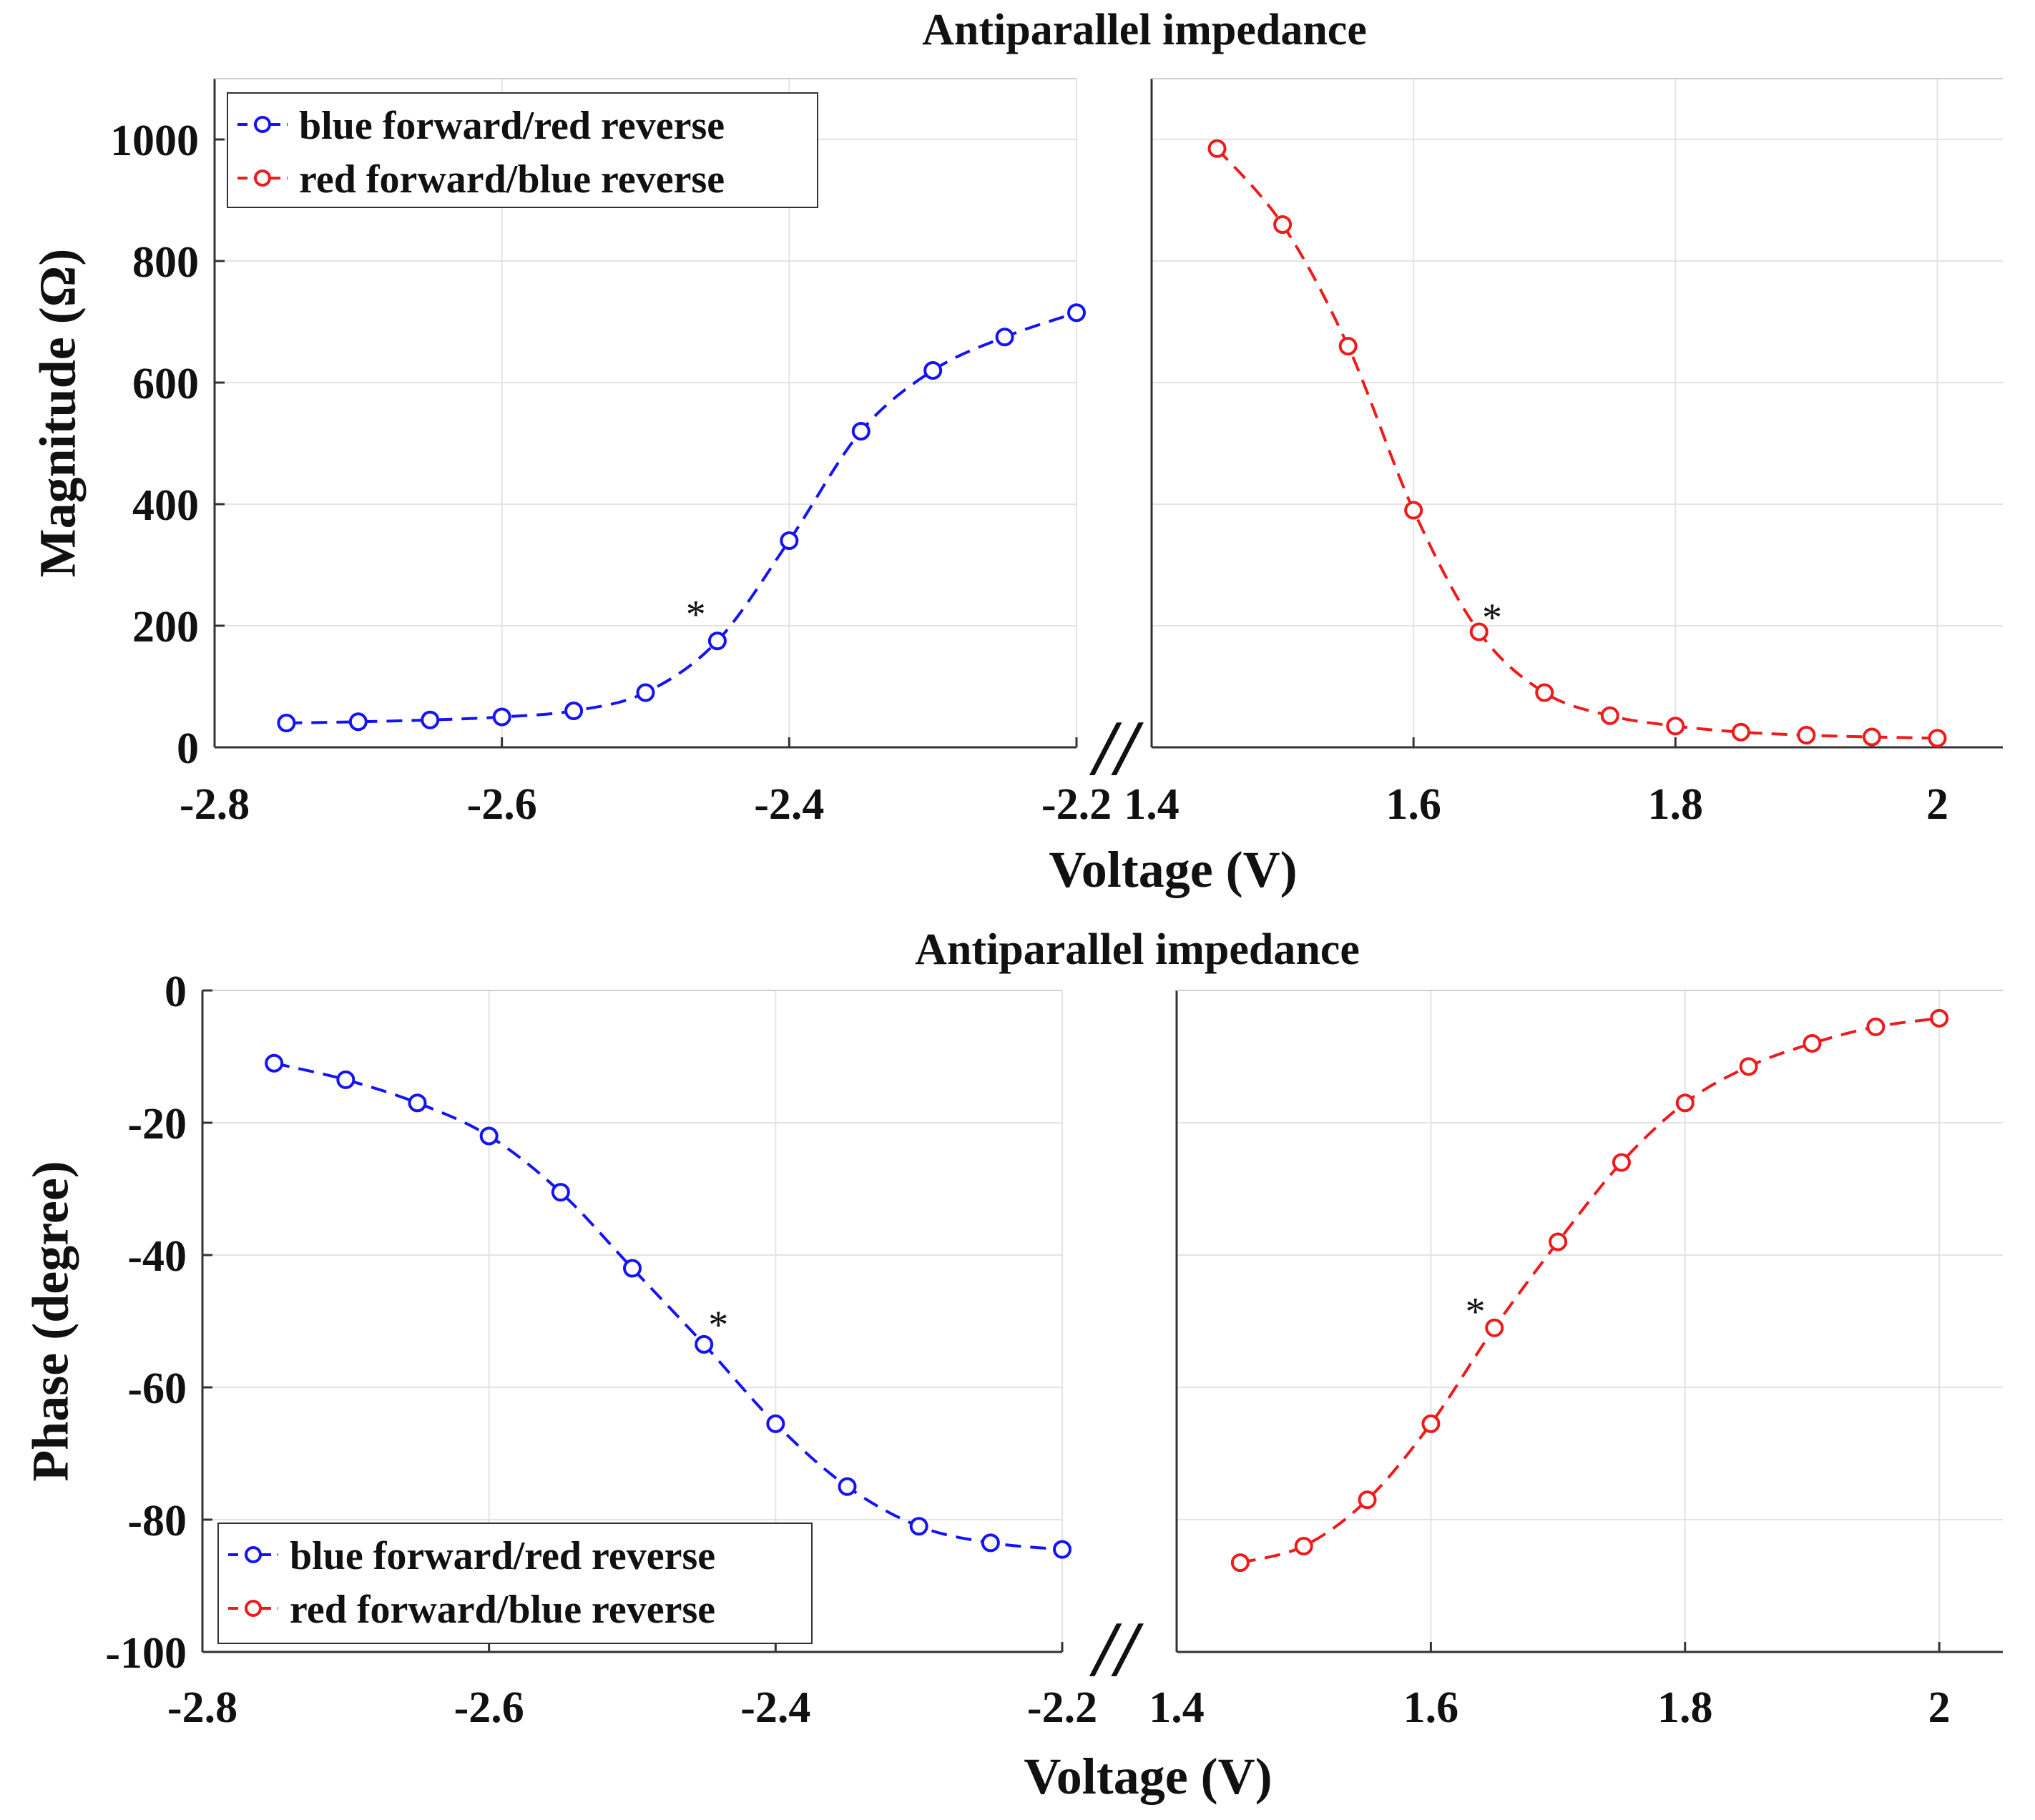  What do you see at coordinates (157, 1388) in the screenshot?
I see `y-tick-label: -60` at bounding box center [157, 1388].